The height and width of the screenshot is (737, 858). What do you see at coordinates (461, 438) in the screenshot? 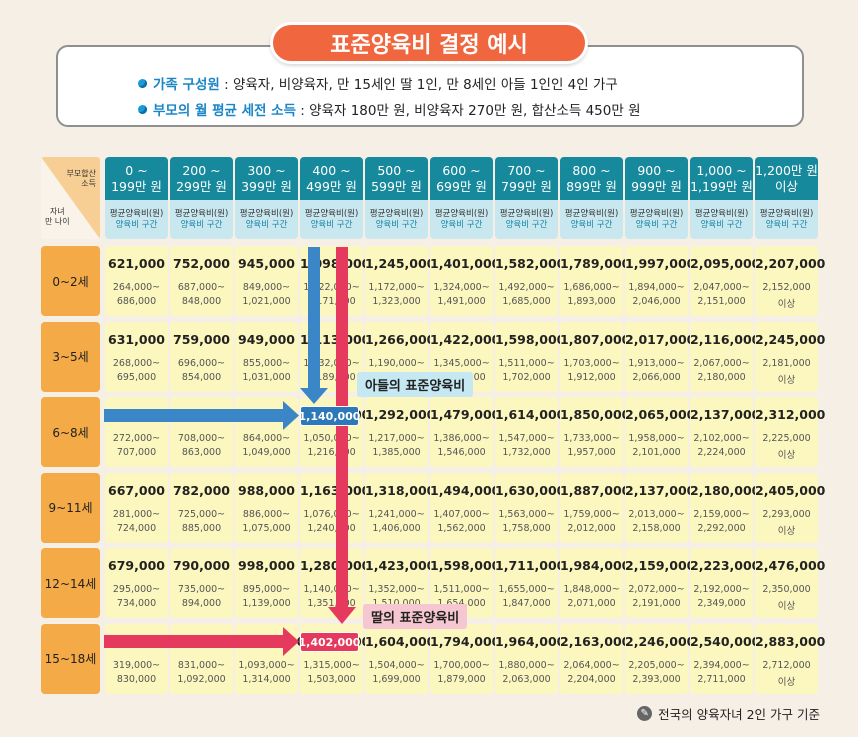
I see `range-low: 1,386,000~` at bounding box center [461, 438].